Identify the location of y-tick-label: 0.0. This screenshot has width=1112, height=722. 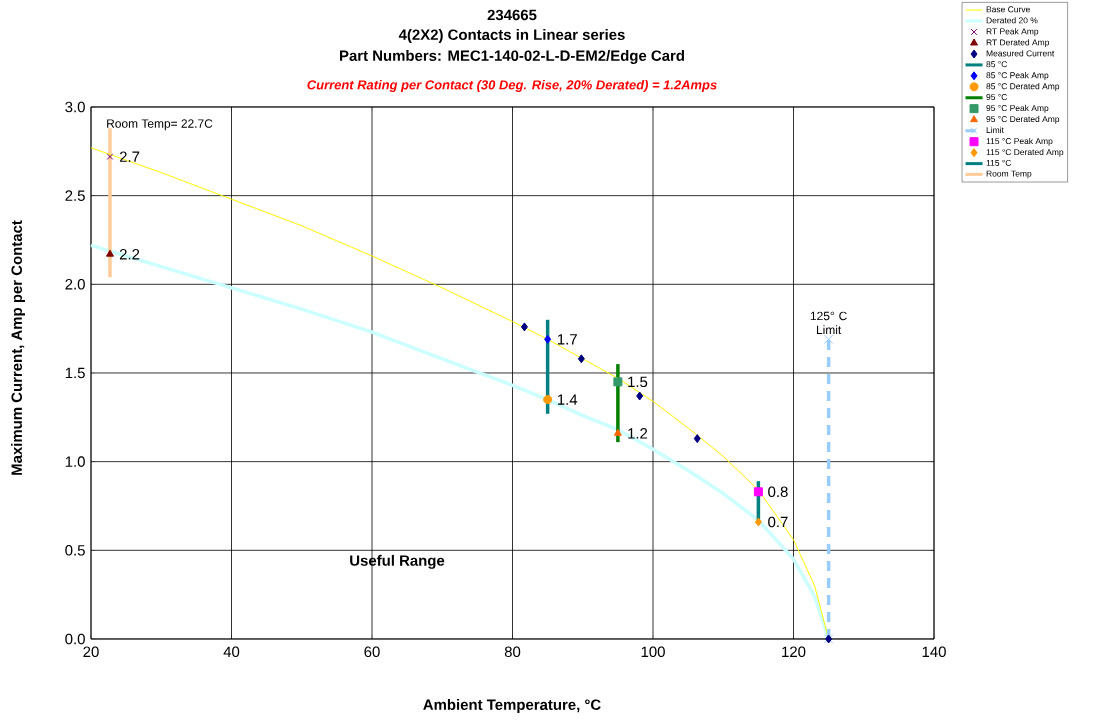
(75, 639).